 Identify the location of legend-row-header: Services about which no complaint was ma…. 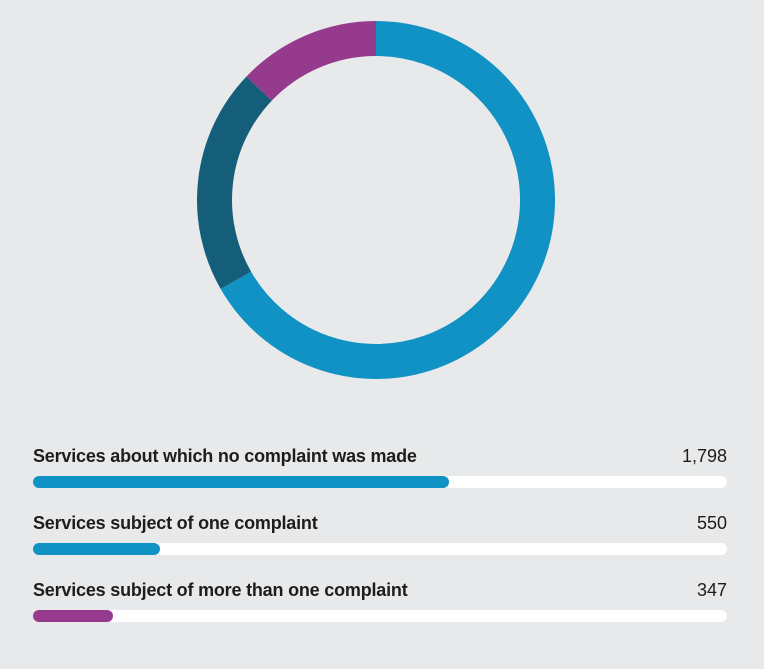
(380, 456).